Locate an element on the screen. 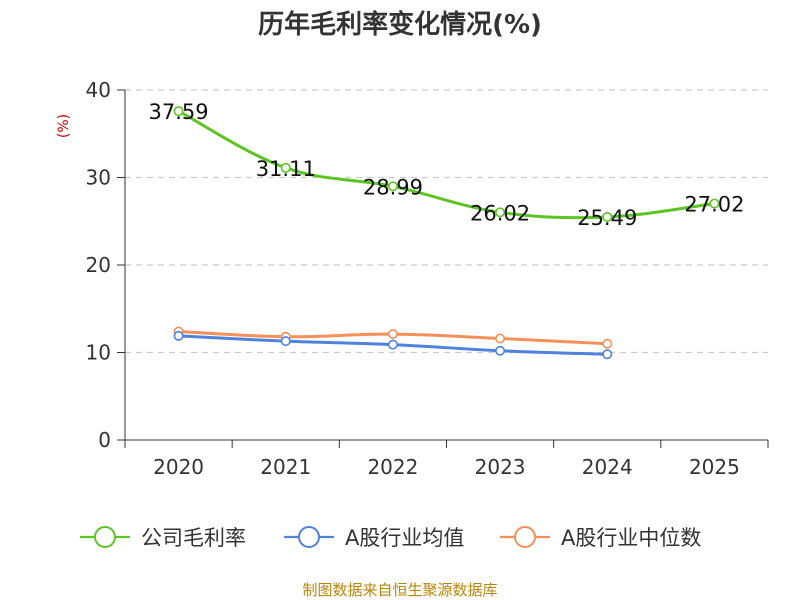 This screenshot has height=600, width=800. y-tick-label: 20 is located at coordinates (98, 265).